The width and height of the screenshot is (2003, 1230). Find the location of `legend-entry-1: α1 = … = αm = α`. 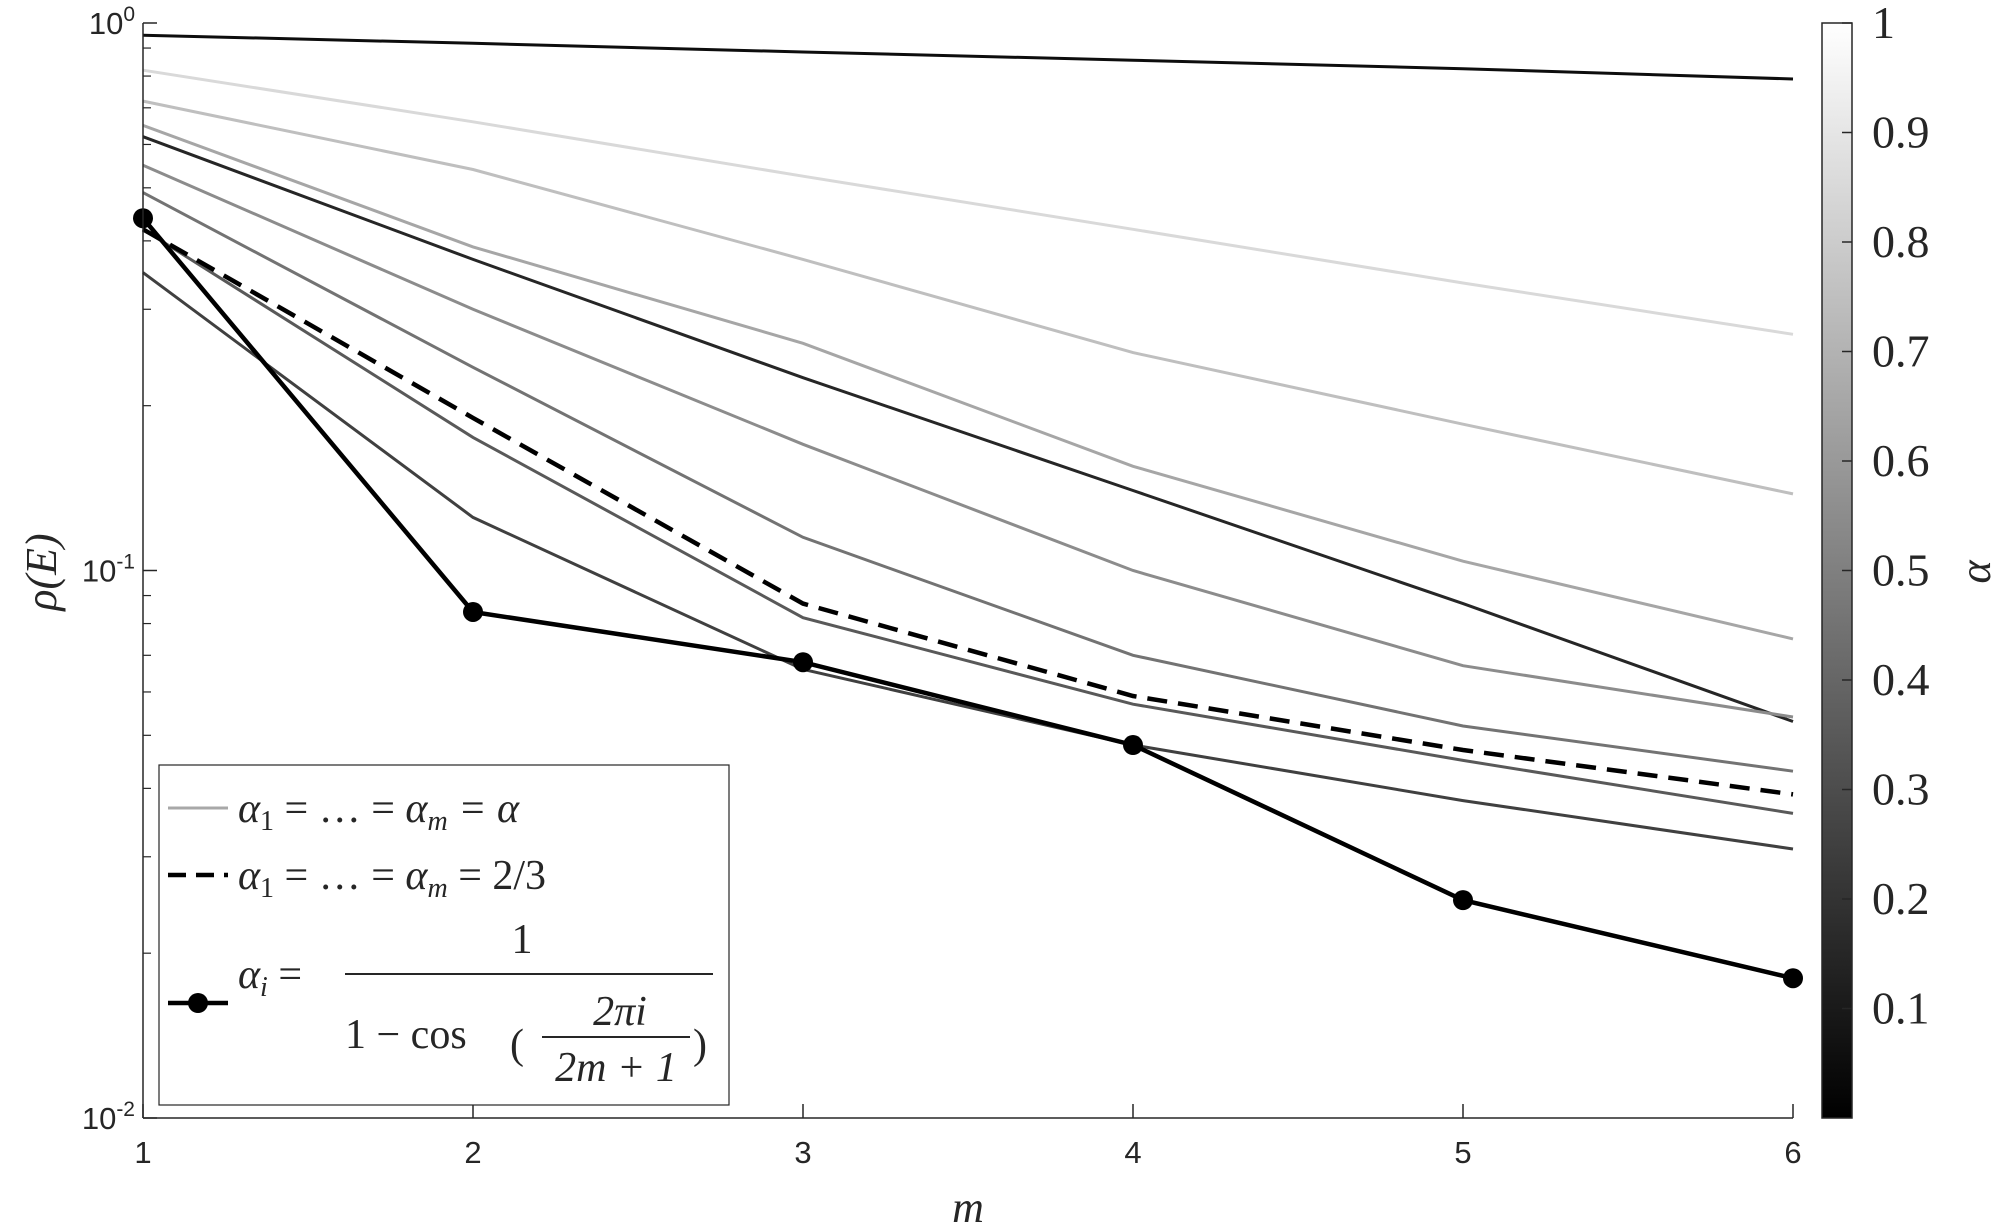

legend-entry-1: α1 = … = αm = α is located at coordinates (379, 811).